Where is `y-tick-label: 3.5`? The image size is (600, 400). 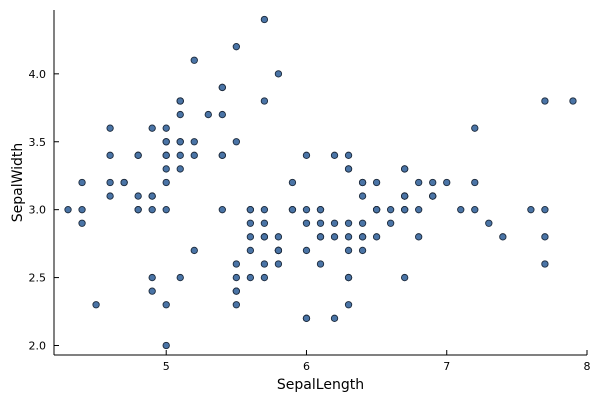
y-tick-label: 3.5 is located at coordinates (38, 142).